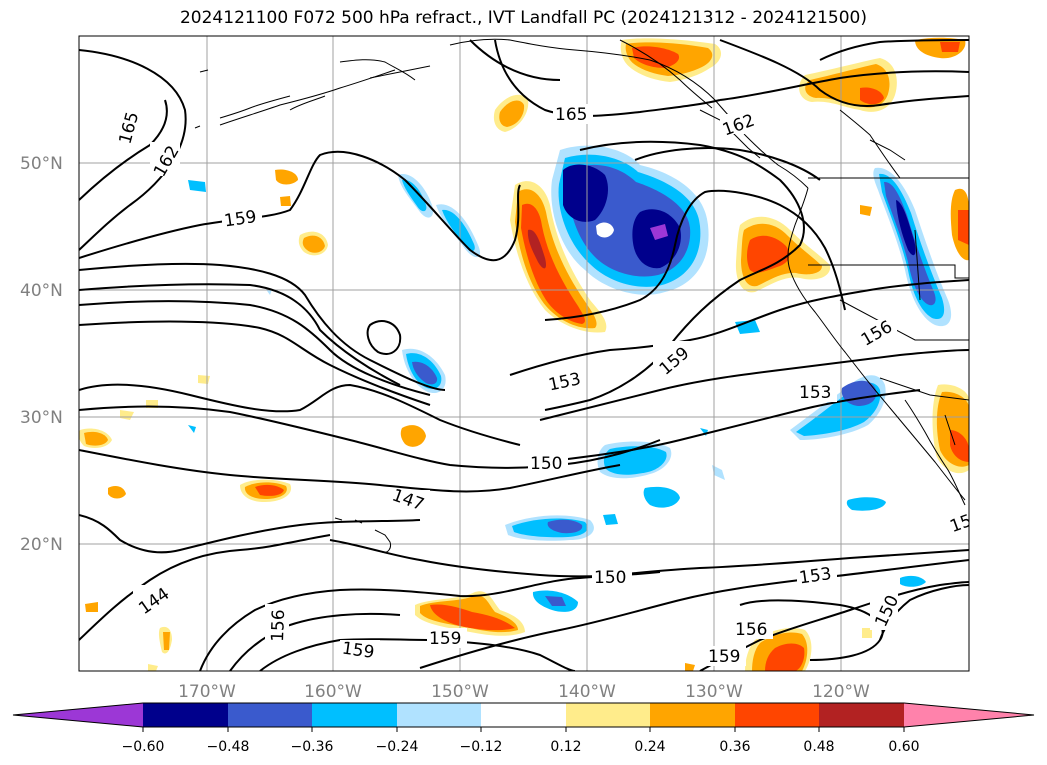  What do you see at coordinates (524, 692) in the screenshot?
I see `longitude-labels: 170°W 160°W 150°W 140°W 130°W 120°W` at bounding box center [524, 692].